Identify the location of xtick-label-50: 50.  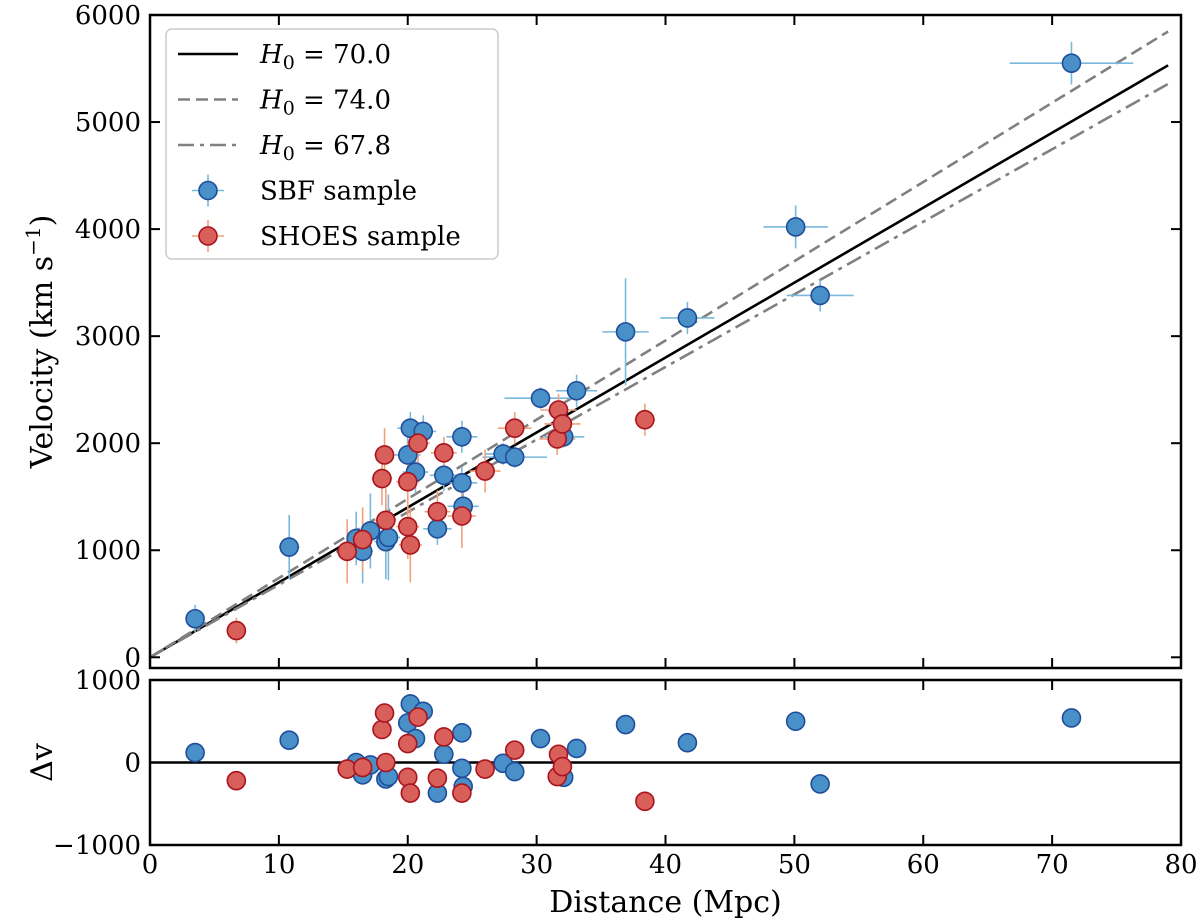
(794, 865).